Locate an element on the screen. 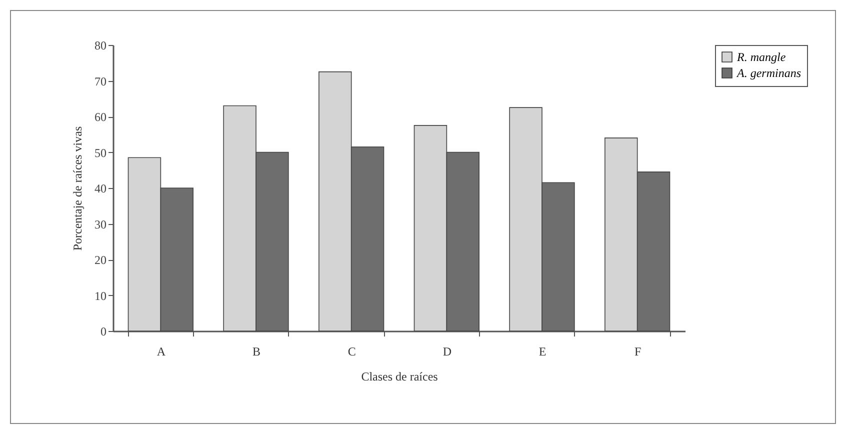 Image resolution: width=852 pixels, height=440 pixels. x-tick-label: B is located at coordinates (256, 351).